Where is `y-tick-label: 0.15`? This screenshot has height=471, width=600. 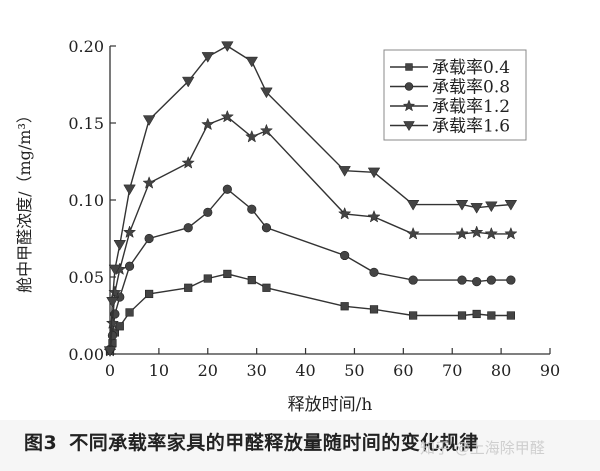
y-tick-label: 0.15 is located at coordinates (86, 123).